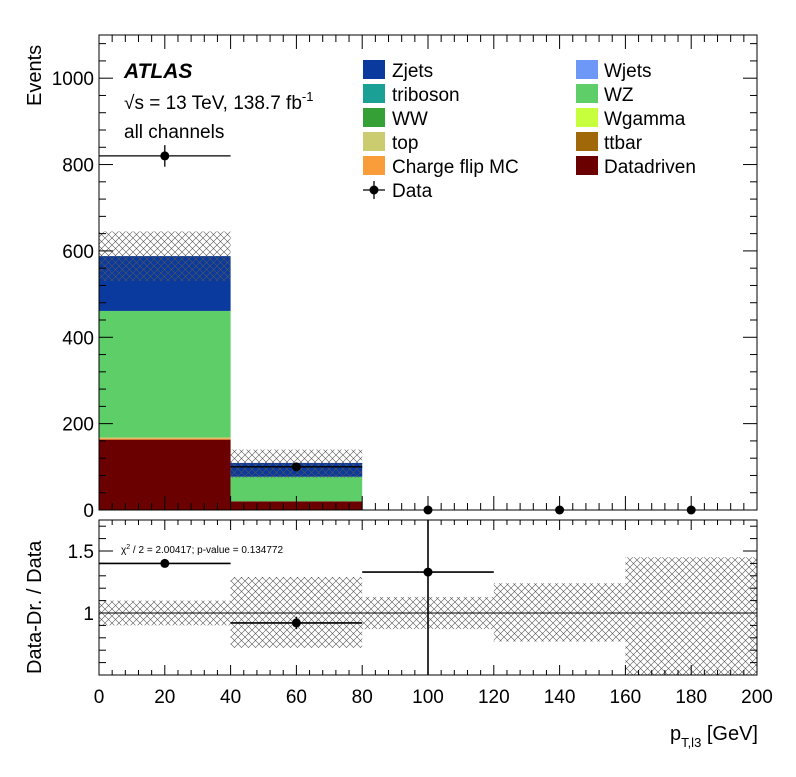 This screenshot has height=777, width=796. What do you see at coordinates (374, 165) in the screenshot?
I see `legend-swatch-chargeflip` at bounding box center [374, 165].